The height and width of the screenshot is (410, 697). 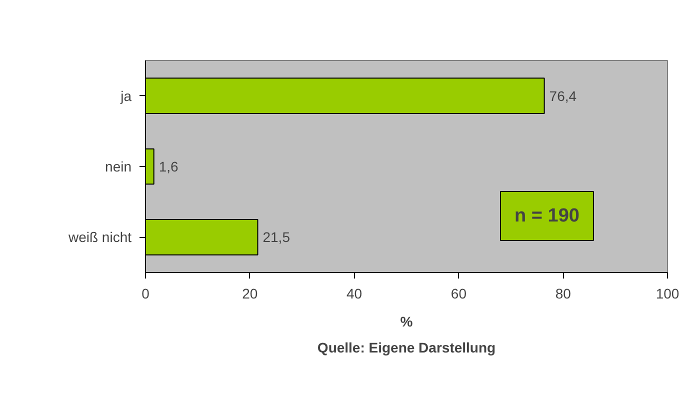 I want to click on source-note: Quelle: Eigene Darstellung, so click(x=406, y=348).